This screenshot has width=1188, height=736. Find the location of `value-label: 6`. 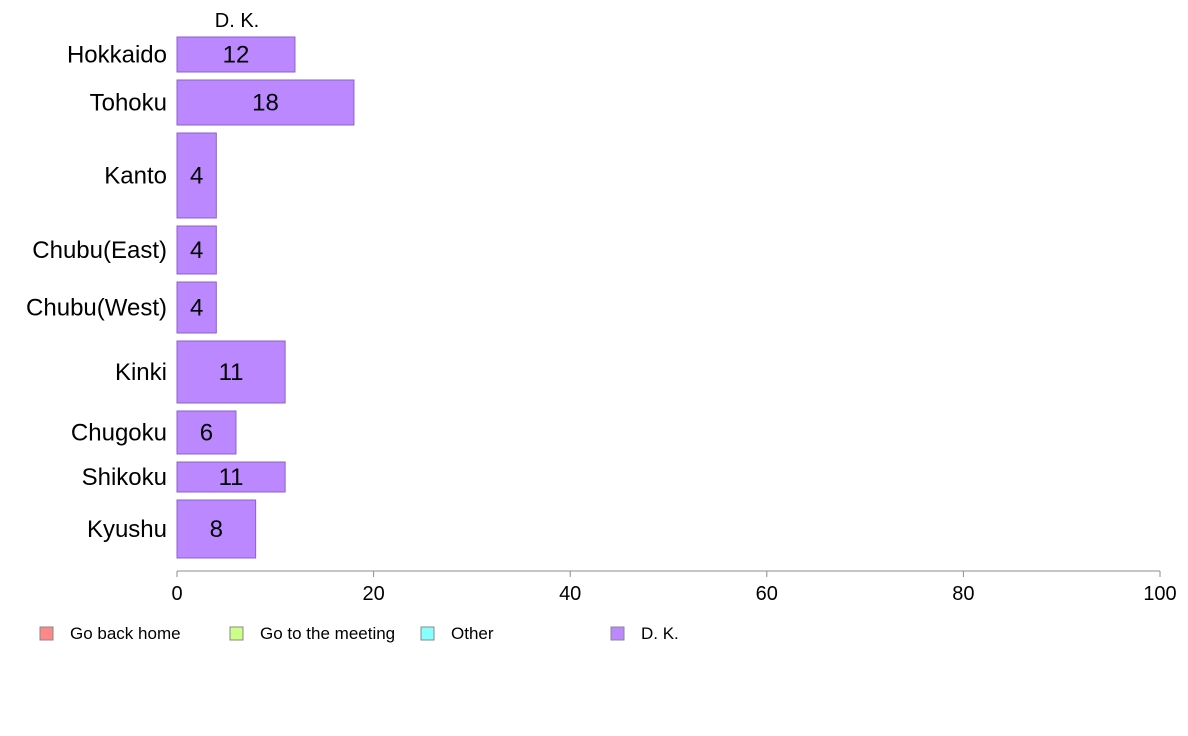

value-label: 6 is located at coordinates (206, 433).